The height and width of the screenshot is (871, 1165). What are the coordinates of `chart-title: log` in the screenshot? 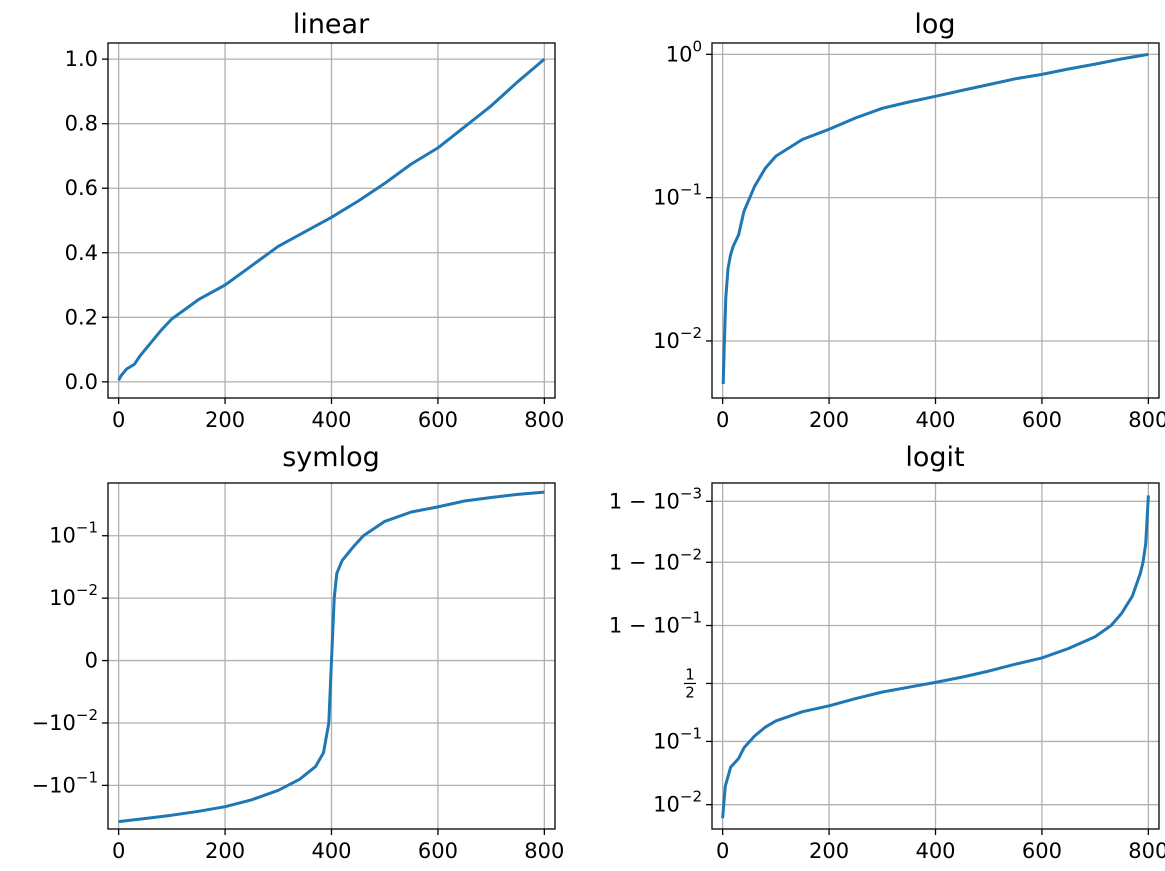 It's located at (934, 24).